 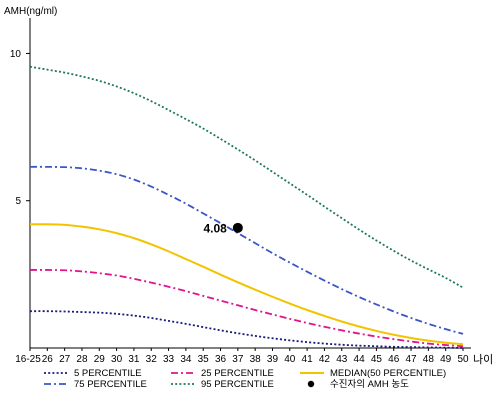 I want to click on y-tick-label: 5, so click(x=18, y=201).